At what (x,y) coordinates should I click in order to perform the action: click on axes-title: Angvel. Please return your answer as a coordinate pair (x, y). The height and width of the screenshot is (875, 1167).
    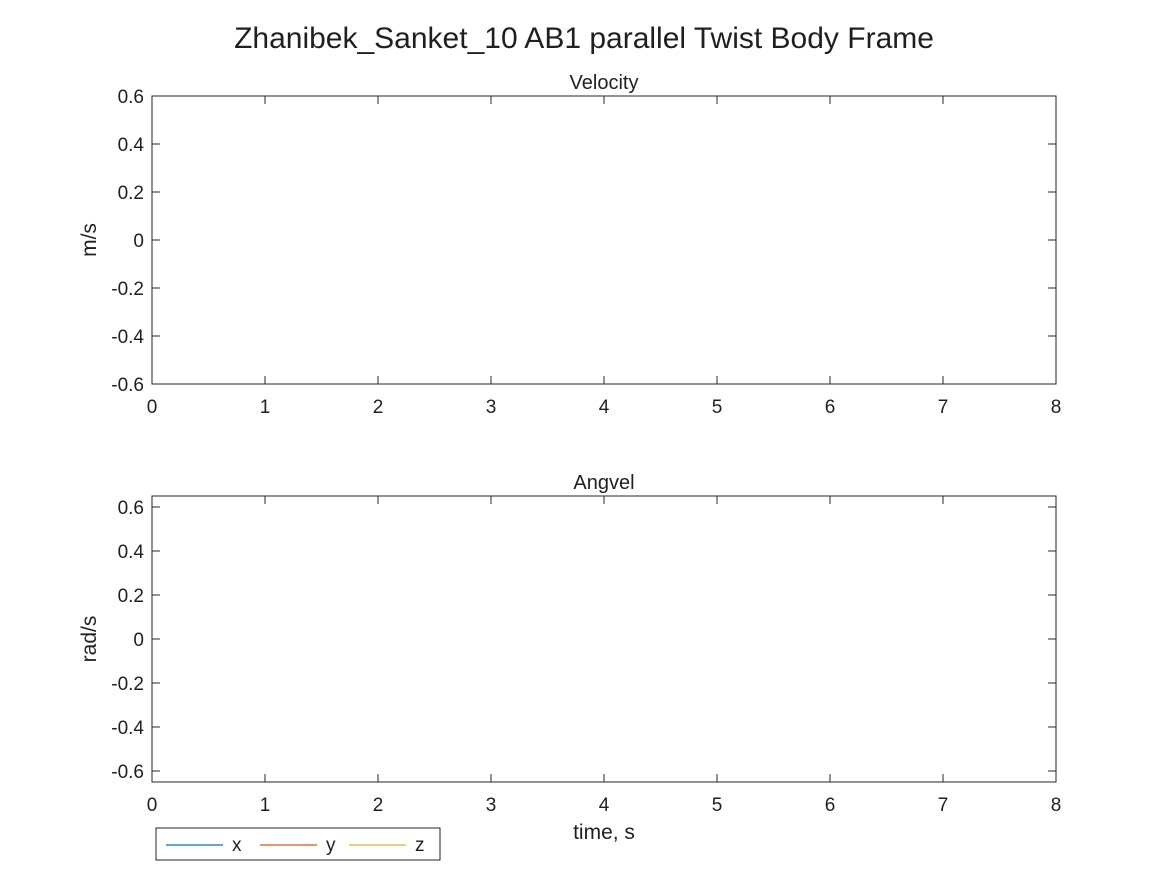
    Looking at the image, I should click on (603, 483).